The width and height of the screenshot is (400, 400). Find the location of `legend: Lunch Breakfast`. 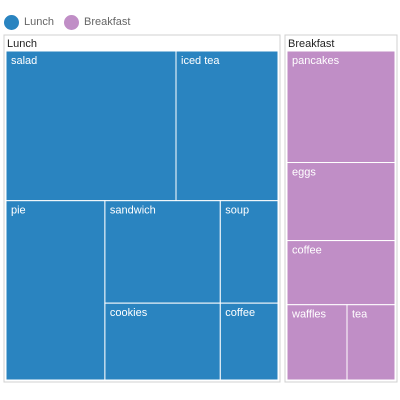

legend: Lunch Breakfast is located at coordinates (67, 22).